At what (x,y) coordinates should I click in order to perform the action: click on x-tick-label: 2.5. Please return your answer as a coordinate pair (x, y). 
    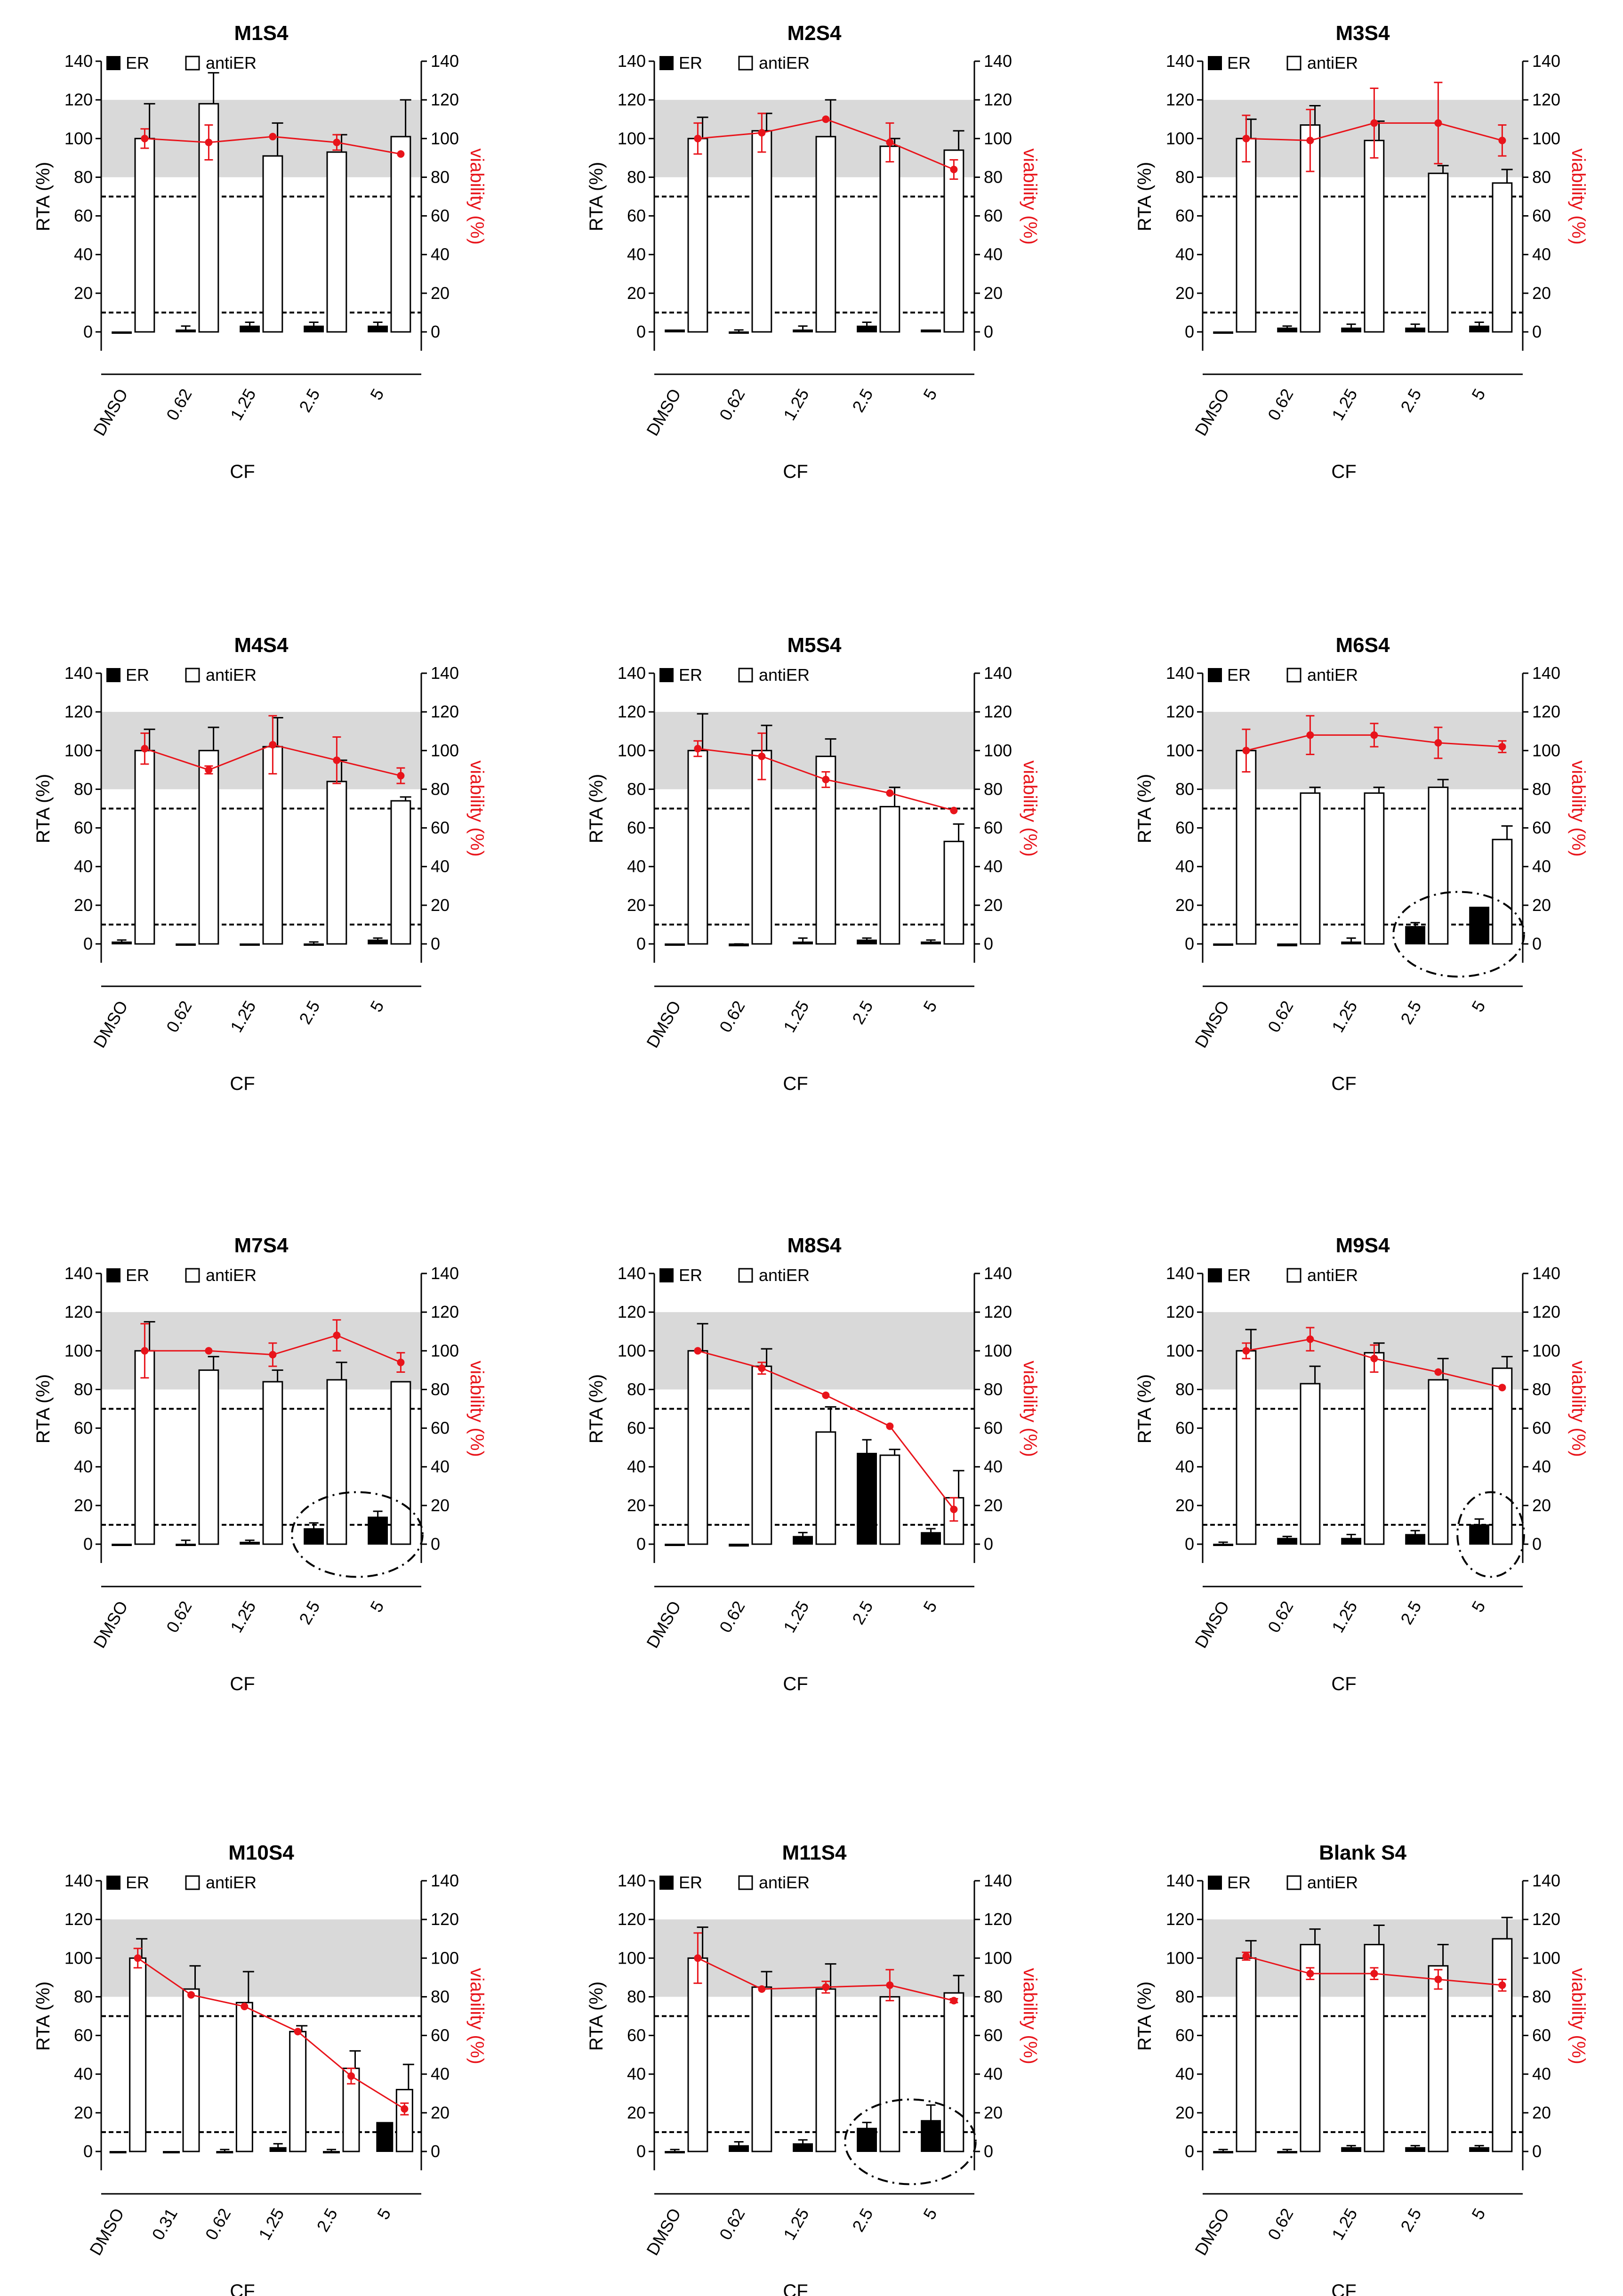
    Looking at the image, I should click on (309, 1013).